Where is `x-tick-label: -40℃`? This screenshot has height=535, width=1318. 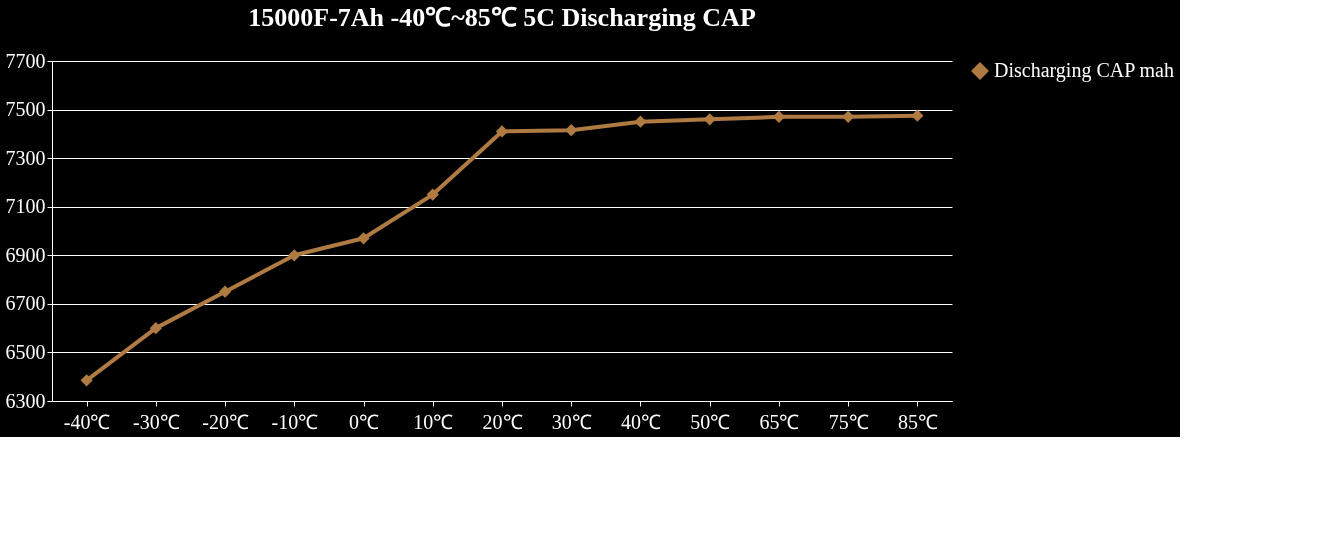 x-tick-label: -40℃ is located at coordinates (87, 421).